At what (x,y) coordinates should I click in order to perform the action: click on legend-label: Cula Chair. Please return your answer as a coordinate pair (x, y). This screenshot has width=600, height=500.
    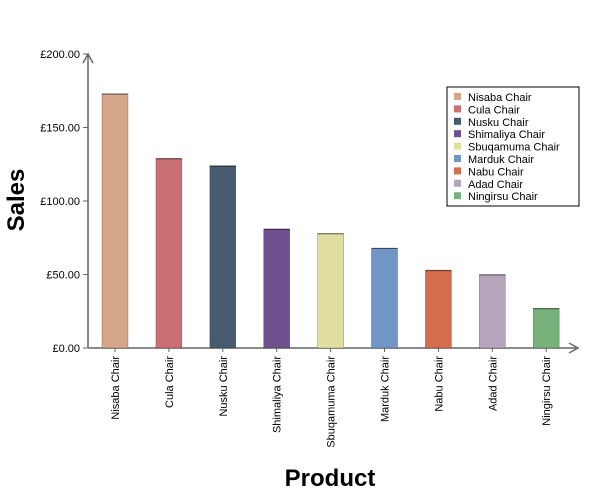
    Looking at the image, I should click on (494, 110).